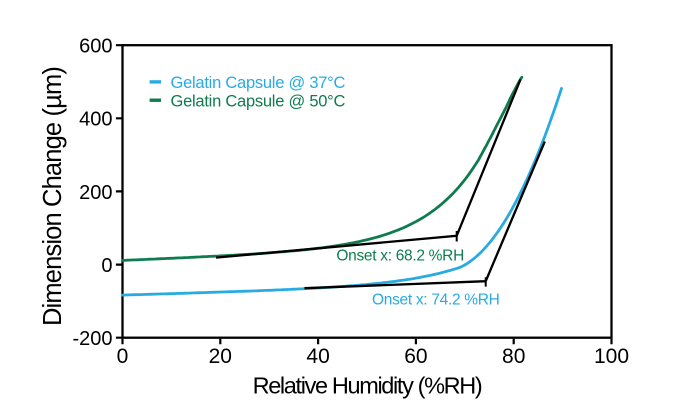 This screenshot has width=685, height=413. What do you see at coordinates (400, 256) in the screenshot?
I see `svg-text: Onset x: 68.2 %RH` at bounding box center [400, 256].